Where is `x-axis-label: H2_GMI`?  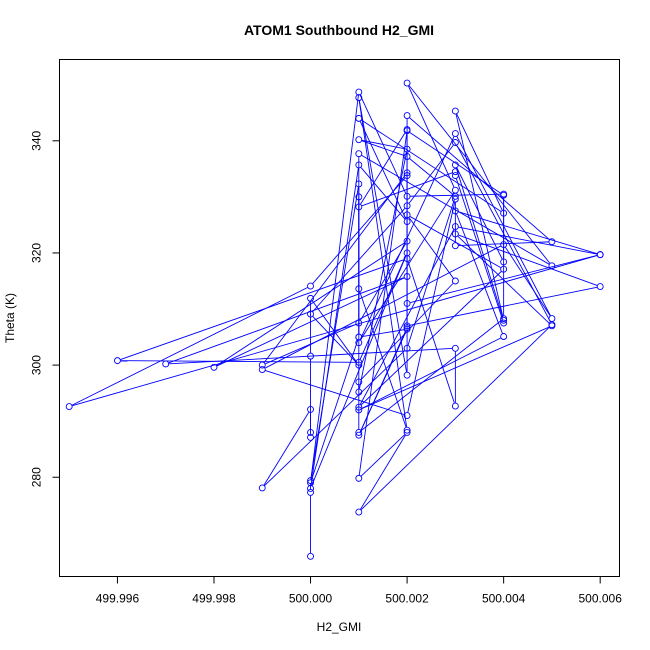 x-axis-label: H2_GMI is located at coordinates (339, 627).